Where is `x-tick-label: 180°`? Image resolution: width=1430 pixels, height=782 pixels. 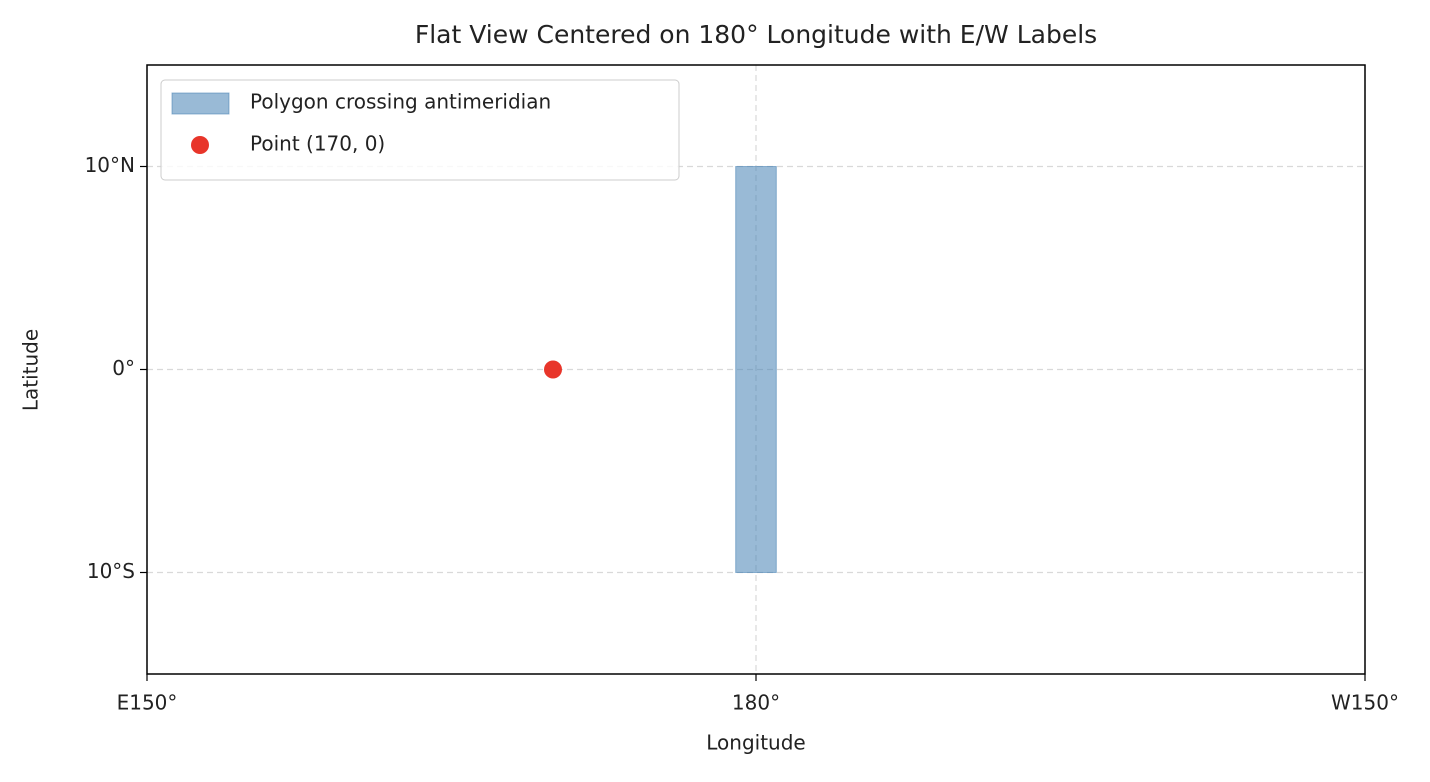
x-tick-label: 180° is located at coordinates (756, 703).